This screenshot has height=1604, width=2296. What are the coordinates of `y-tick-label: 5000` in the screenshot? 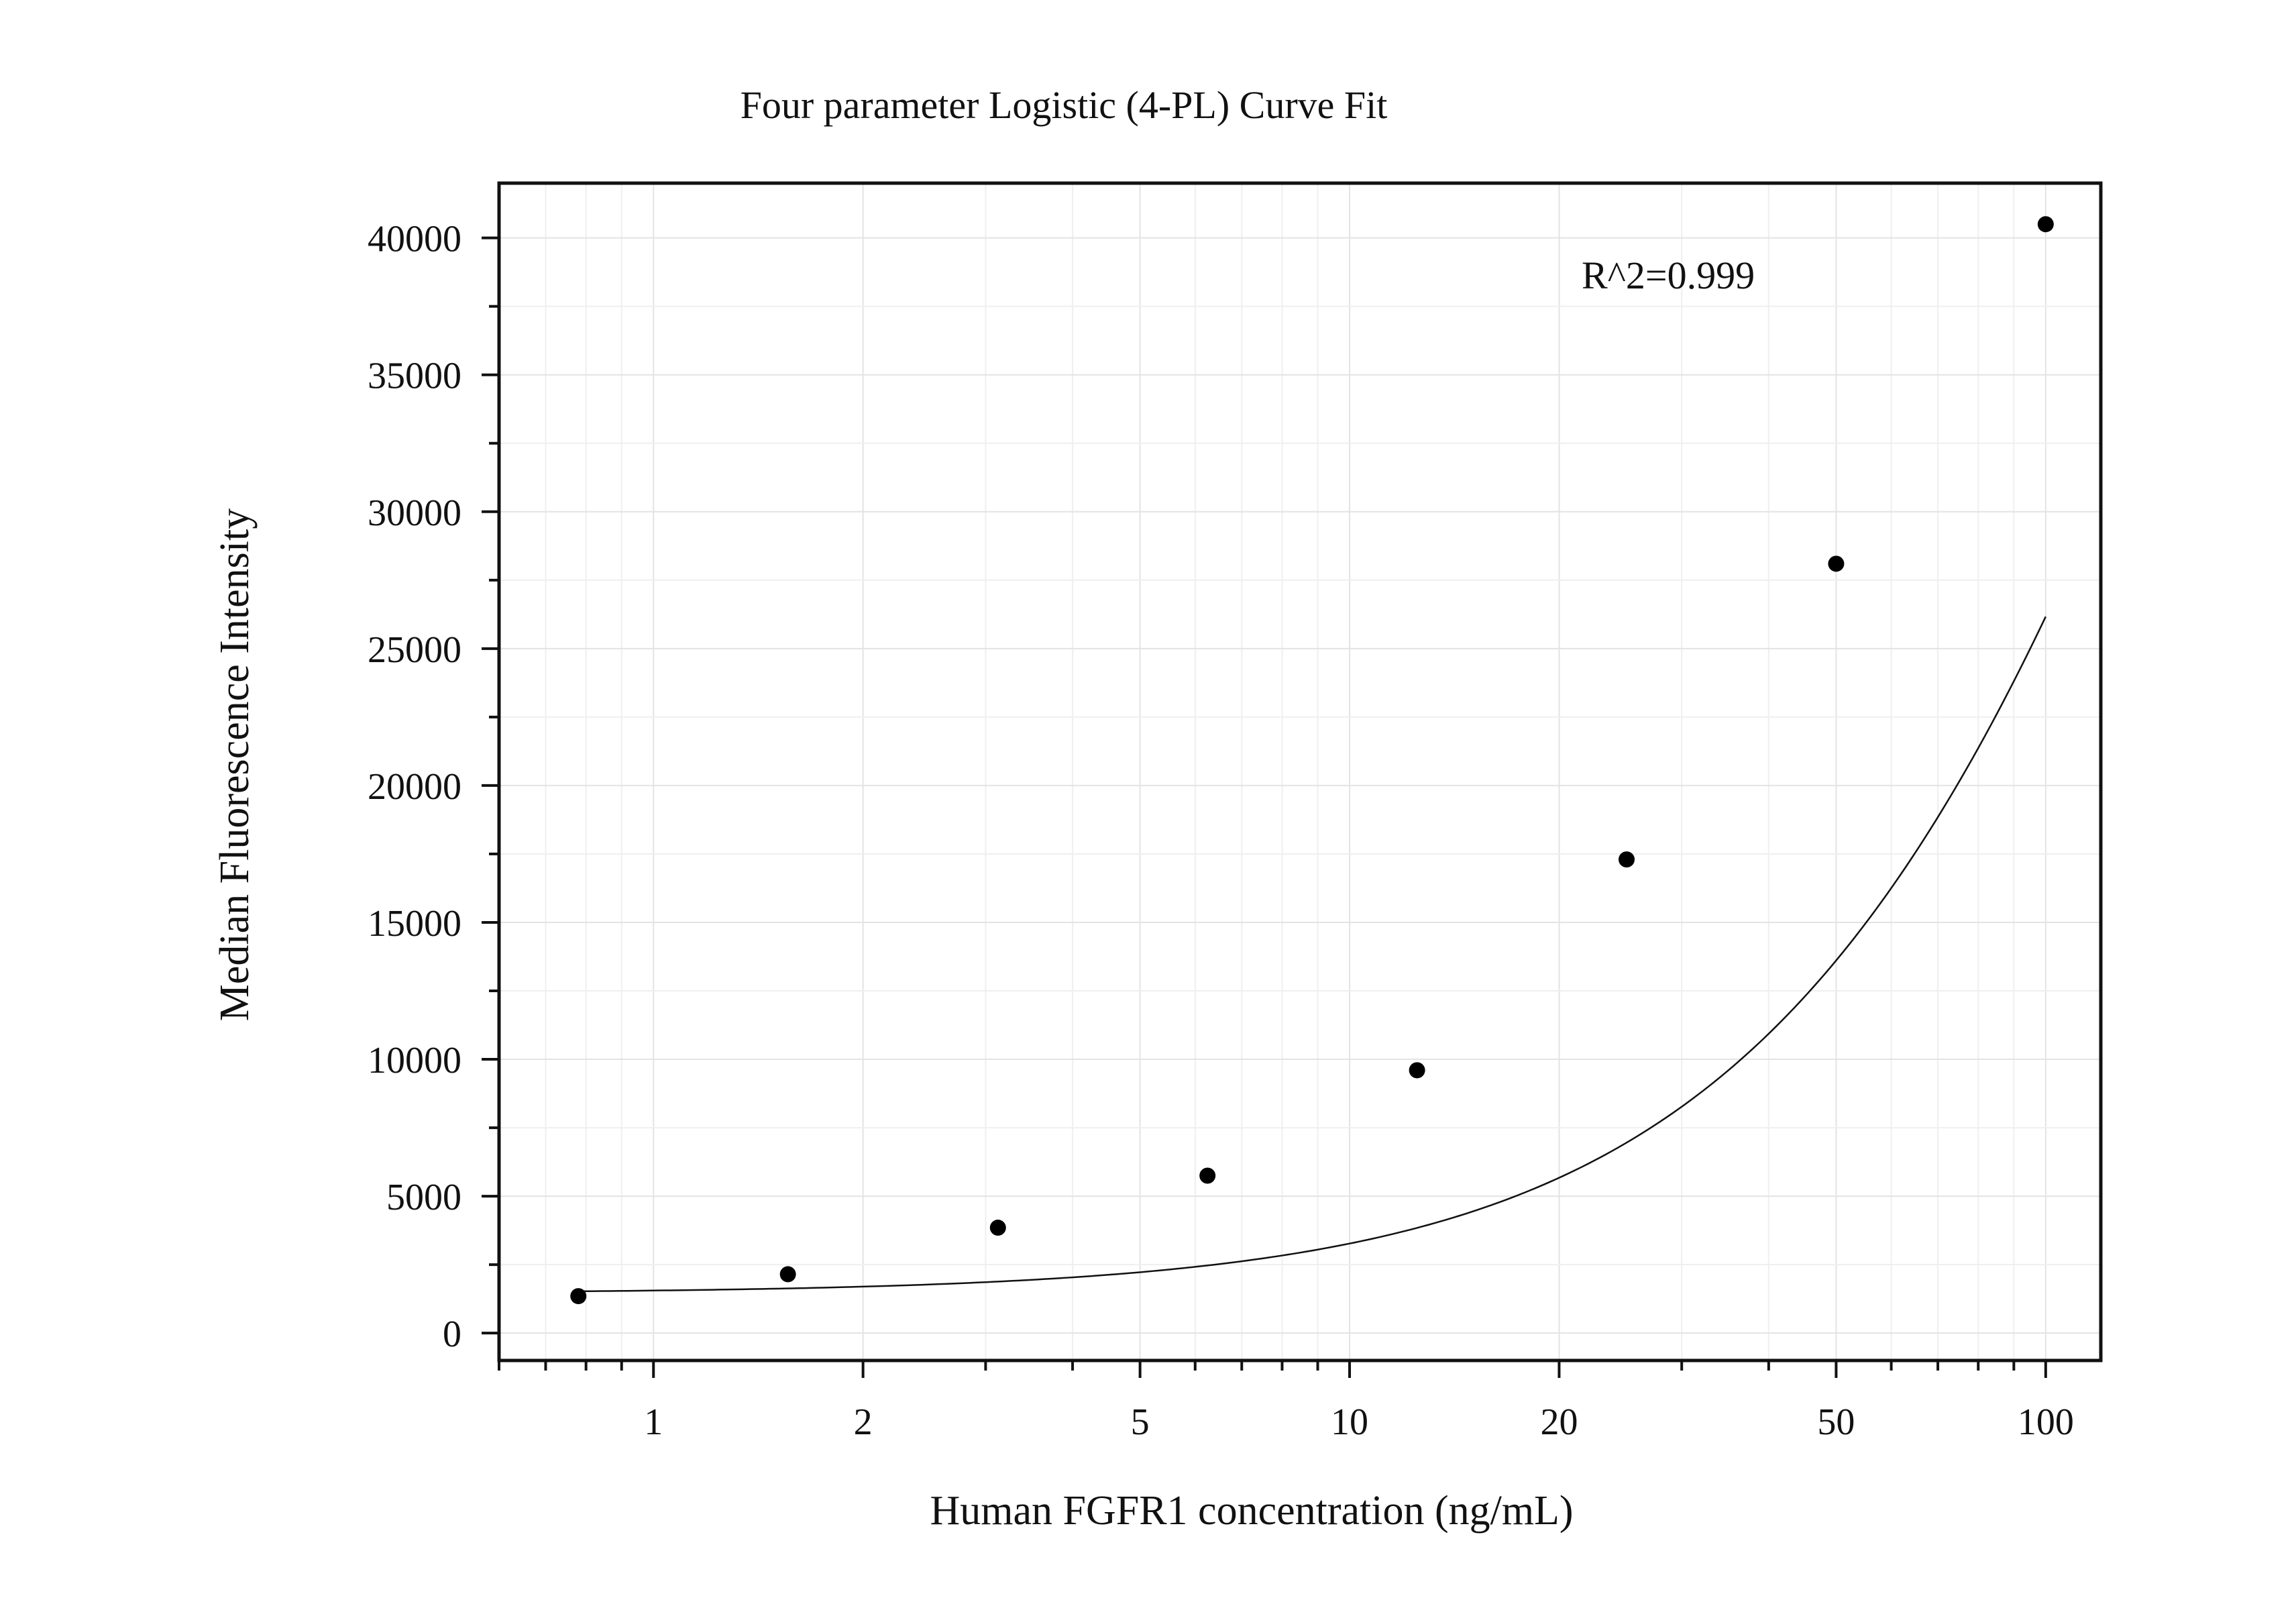 It's located at (423, 1197).